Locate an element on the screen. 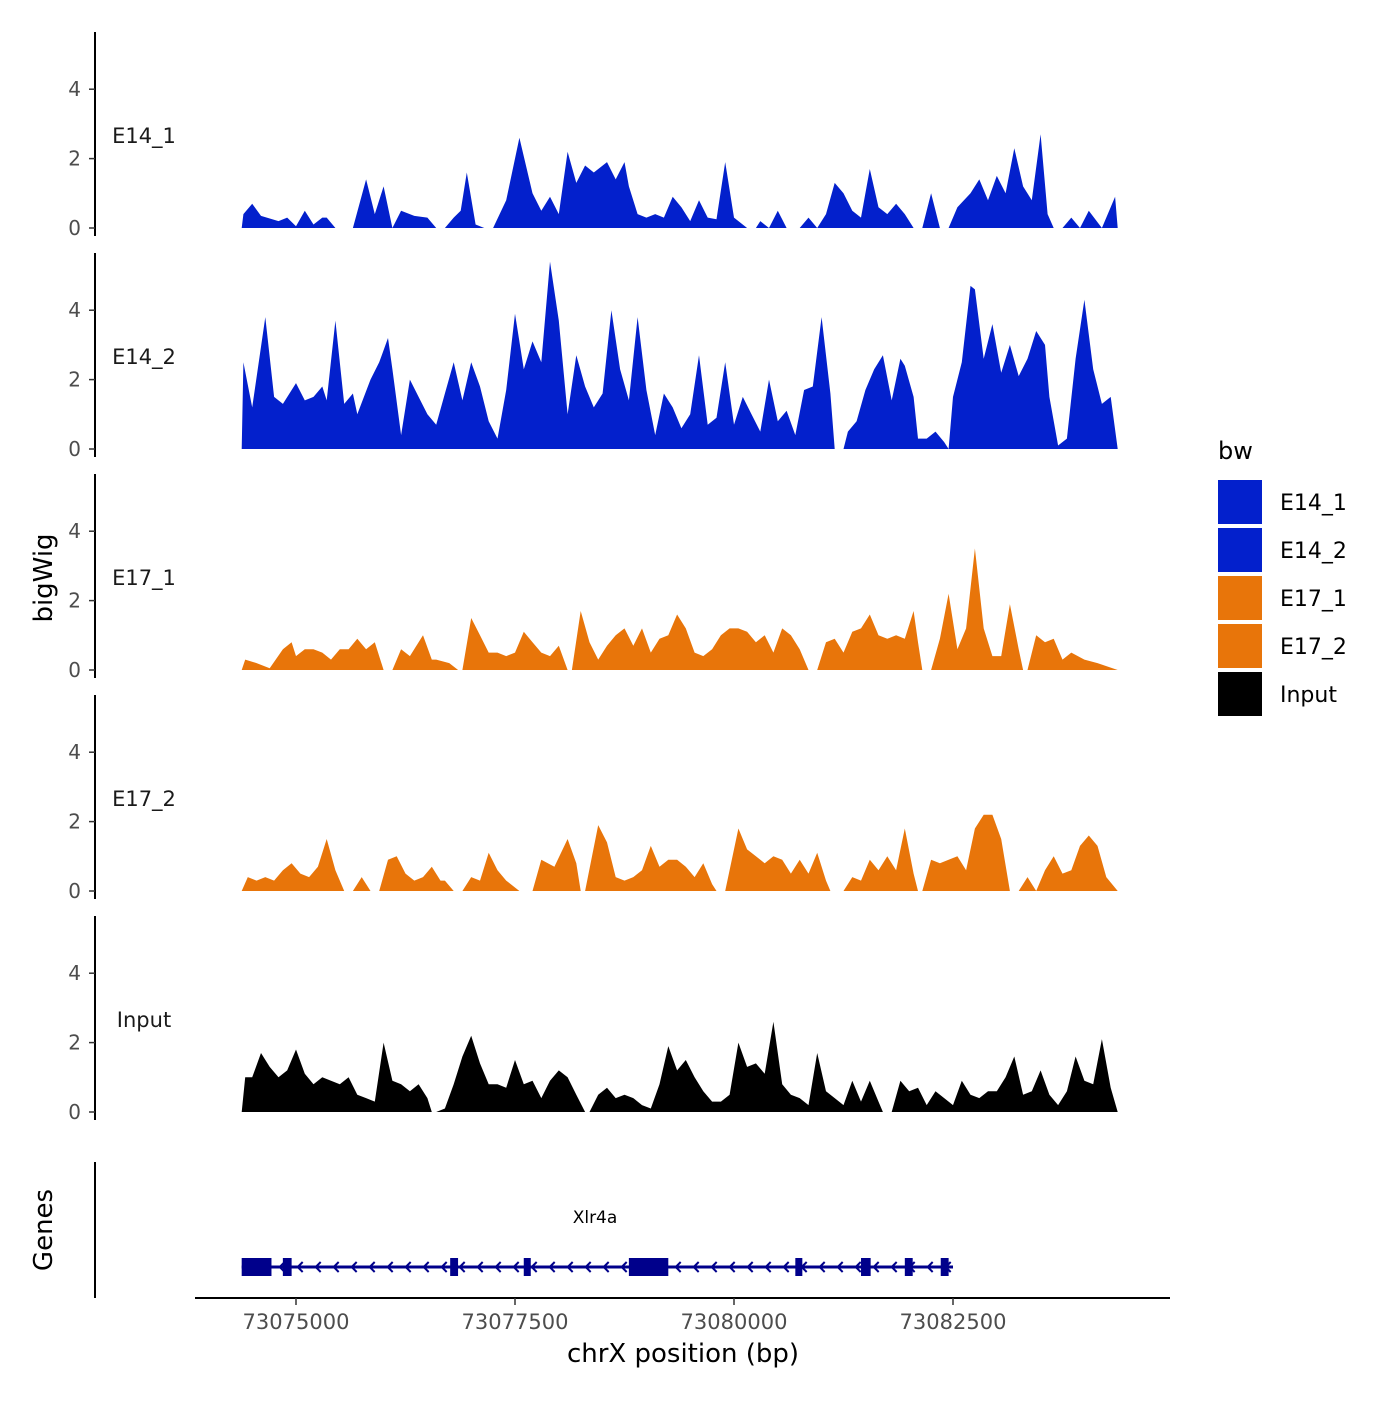 The height and width of the screenshot is (1404, 1400). legend-title: bw is located at coordinates (1235, 451).